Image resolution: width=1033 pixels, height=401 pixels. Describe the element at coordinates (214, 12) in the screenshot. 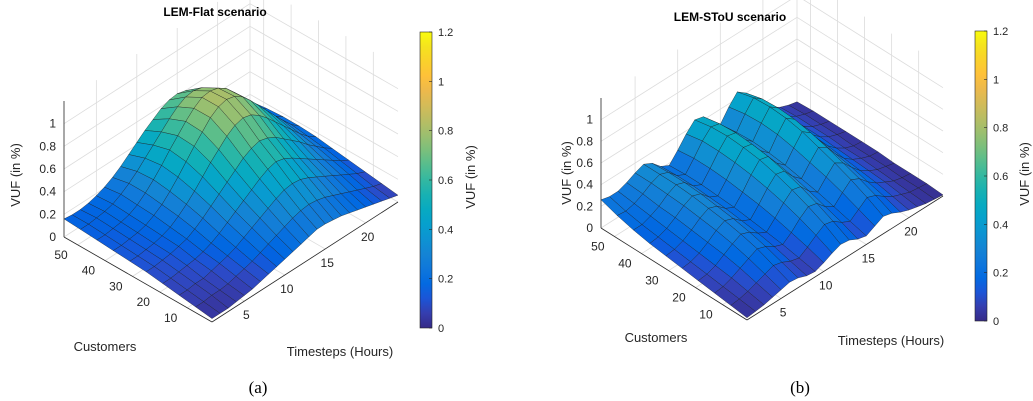

I see `chart-title: LEM-Flat scenario` at that location.